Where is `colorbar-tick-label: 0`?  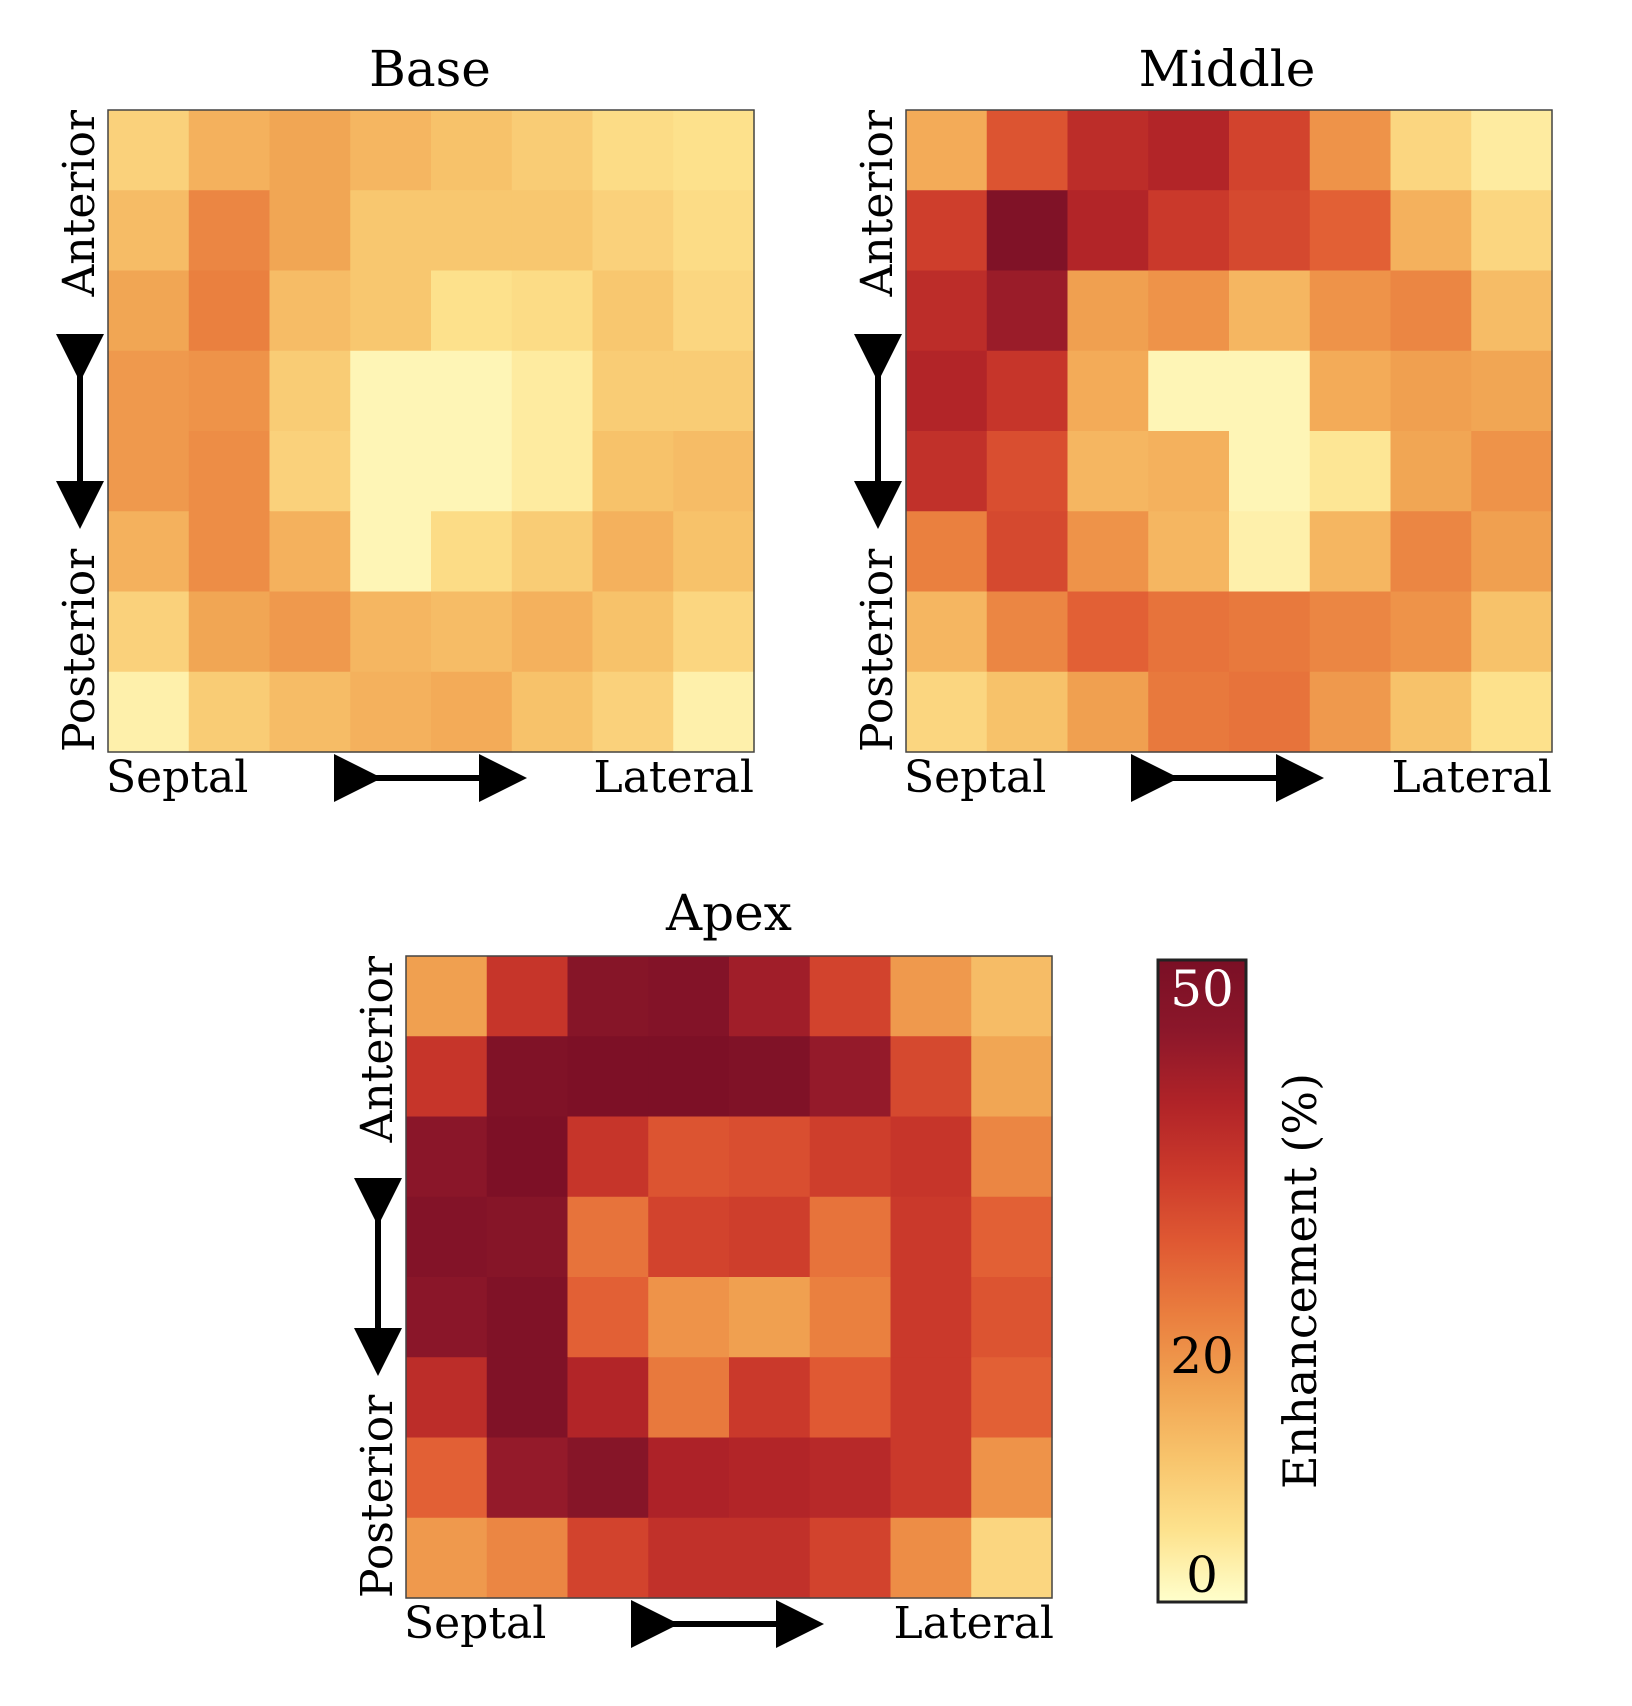
colorbar-tick-label: 0 is located at coordinates (1202, 1575).